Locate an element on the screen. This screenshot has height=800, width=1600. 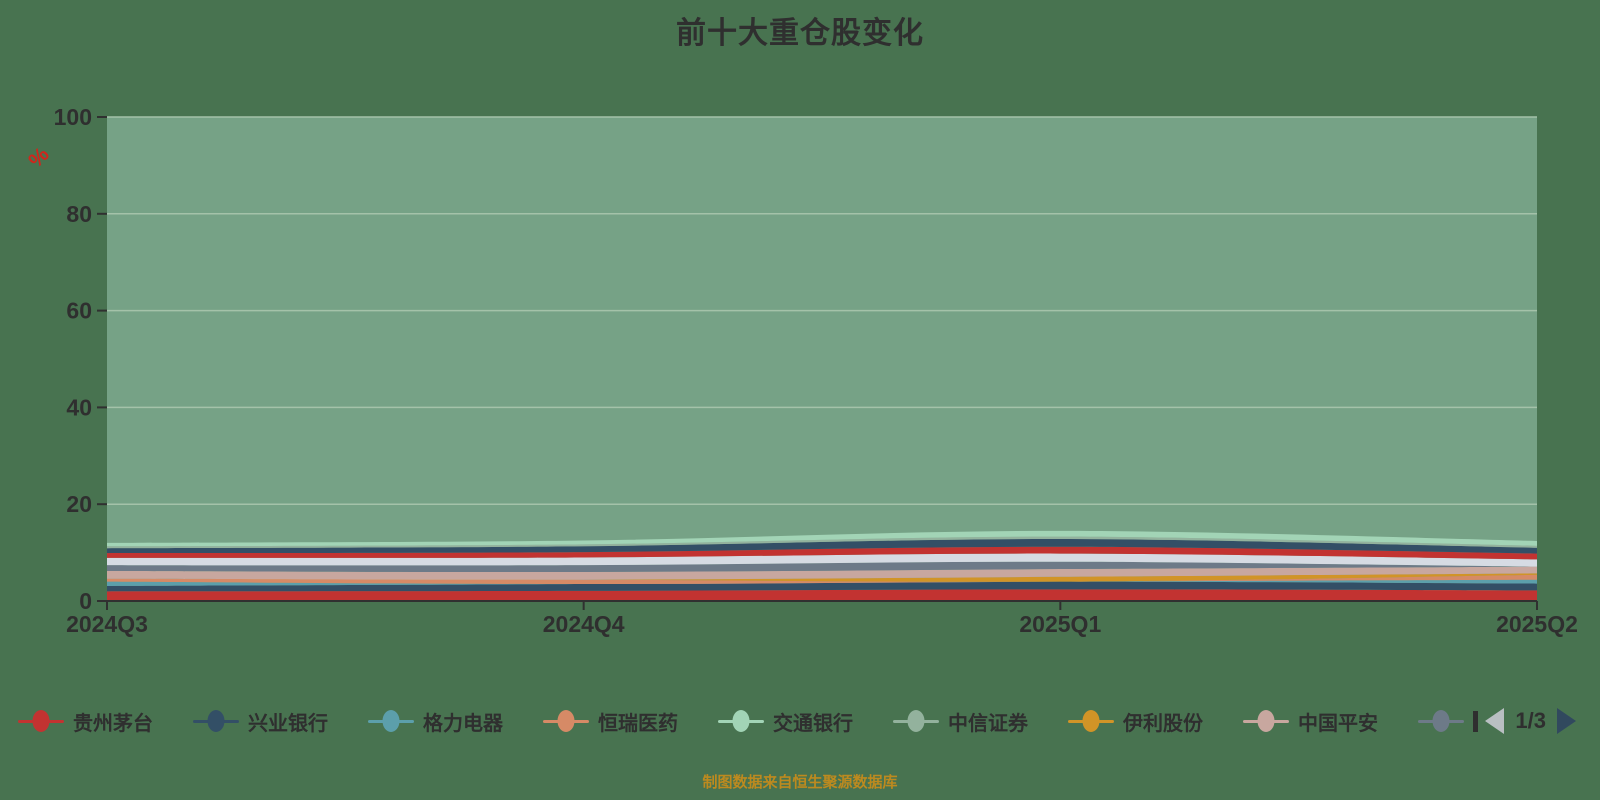
area-series-恒瑞医药 is located at coordinates (822, 579).